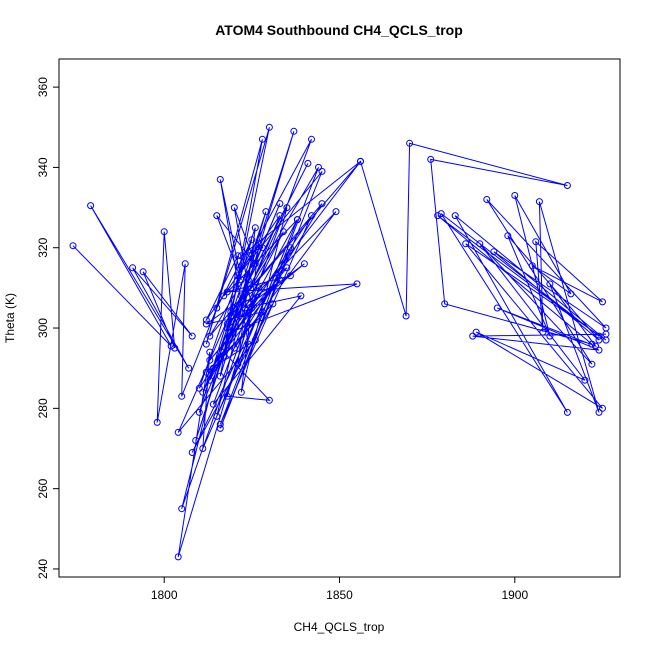 This screenshot has width=650, height=650. Describe the element at coordinates (10, 318) in the screenshot. I see `y-axis-label: Theta (K)` at that location.